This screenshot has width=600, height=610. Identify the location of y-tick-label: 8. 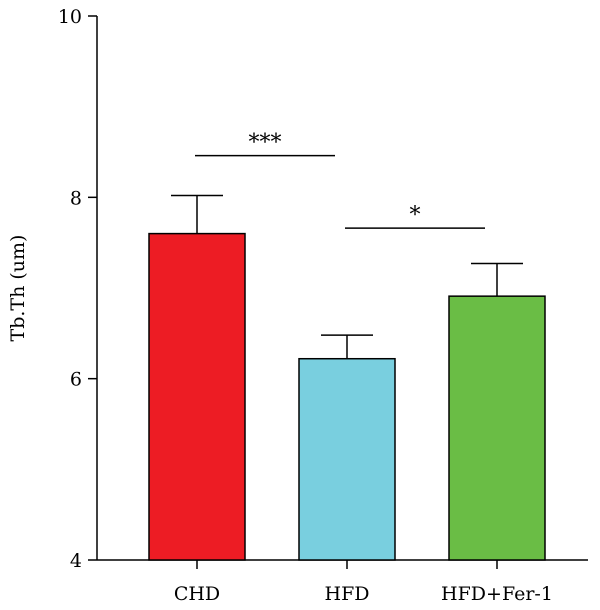
(76, 198).